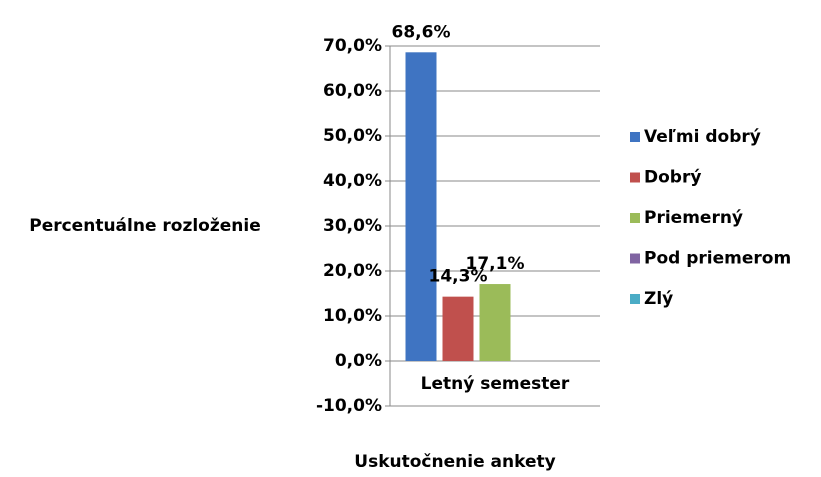 This screenshot has width=821, height=477. Describe the element at coordinates (349, 406) in the screenshot. I see `y-tick-label: -10,0%` at that location.